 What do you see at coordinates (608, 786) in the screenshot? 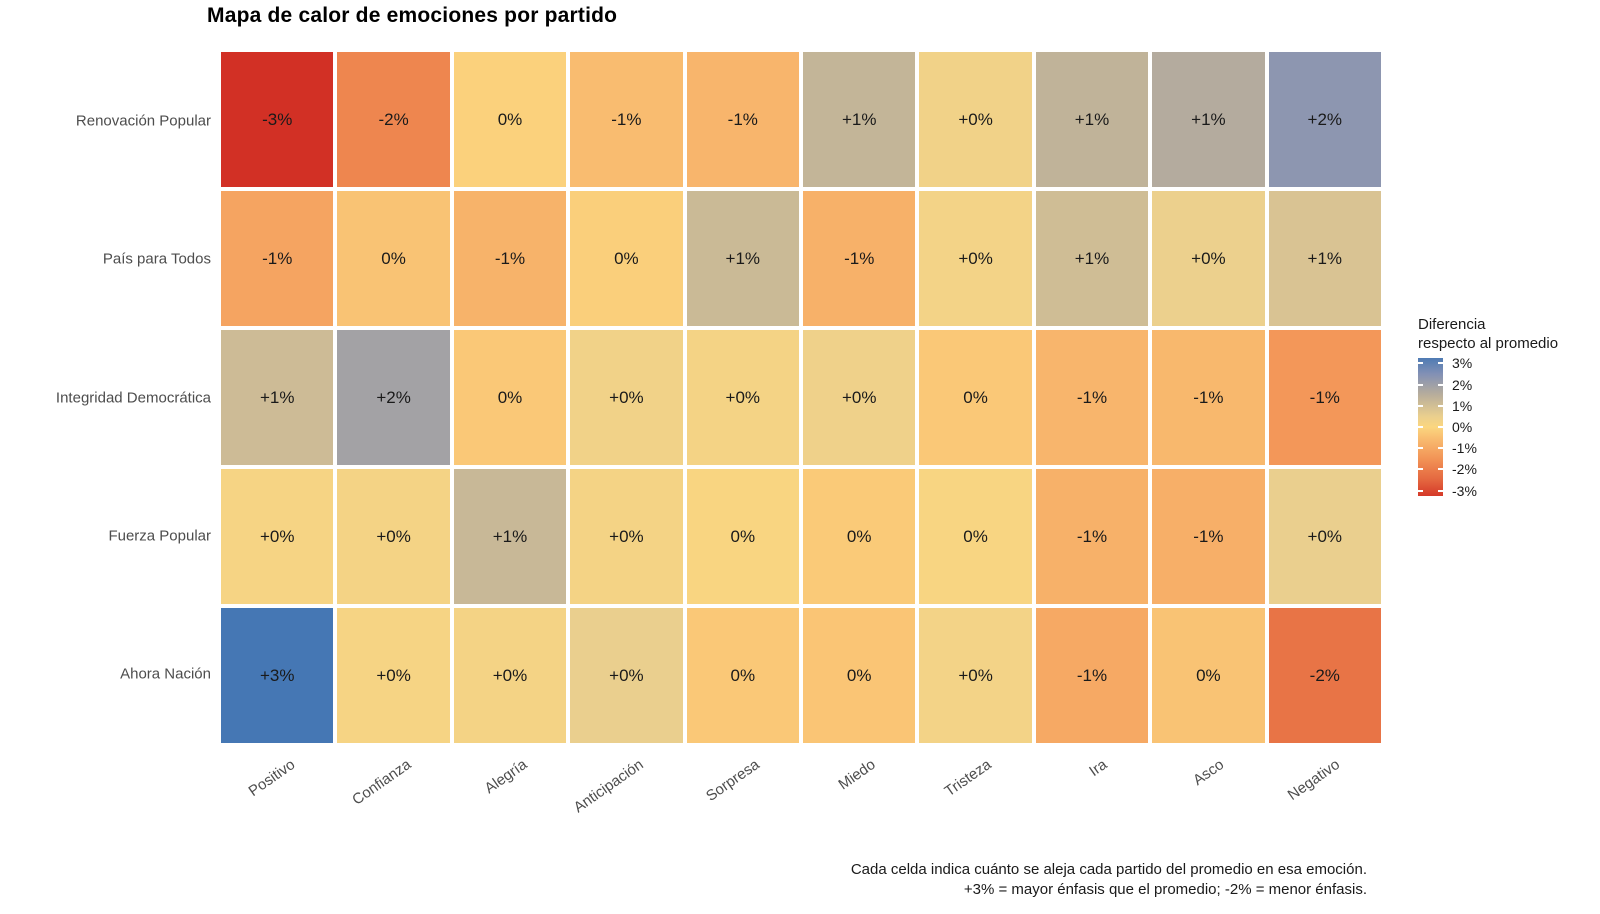
I see `x-axis-label: Anticipación` at bounding box center [608, 786].